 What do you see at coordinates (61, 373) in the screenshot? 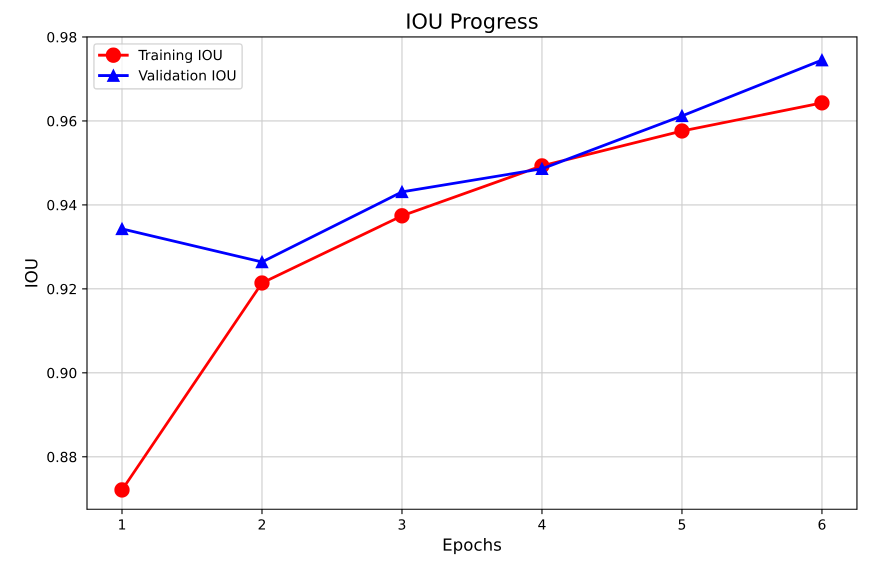
I see `y-tick-label: 0.90` at bounding box center [61, 373].